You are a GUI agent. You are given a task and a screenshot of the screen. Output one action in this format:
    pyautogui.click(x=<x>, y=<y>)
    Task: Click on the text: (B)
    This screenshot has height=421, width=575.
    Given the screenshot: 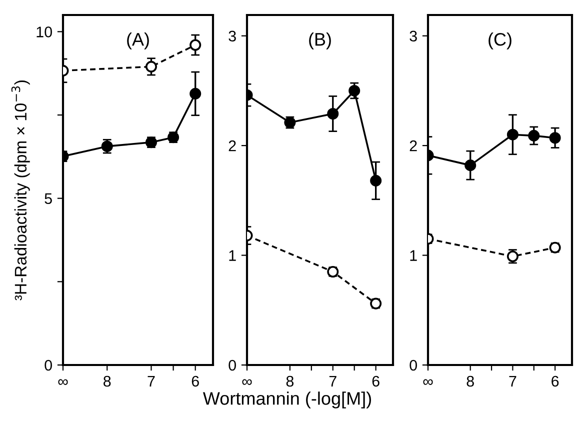 What is the action you would take?
    pyautogui.click(x=320, y=41)
    